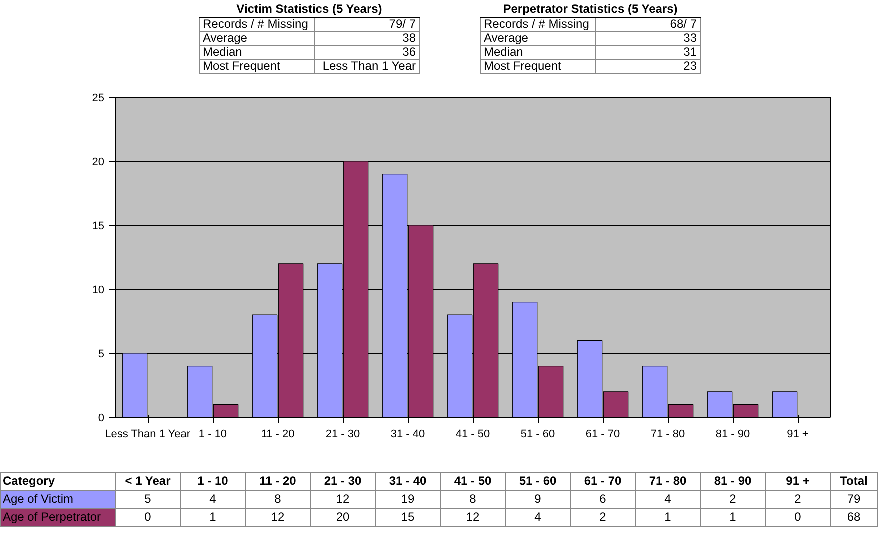 Image resolution: width=879 pixels, height=536 pixels. Describe the element at coordinates (648, 52) in the screenshot. I see `text: 31` at that location.